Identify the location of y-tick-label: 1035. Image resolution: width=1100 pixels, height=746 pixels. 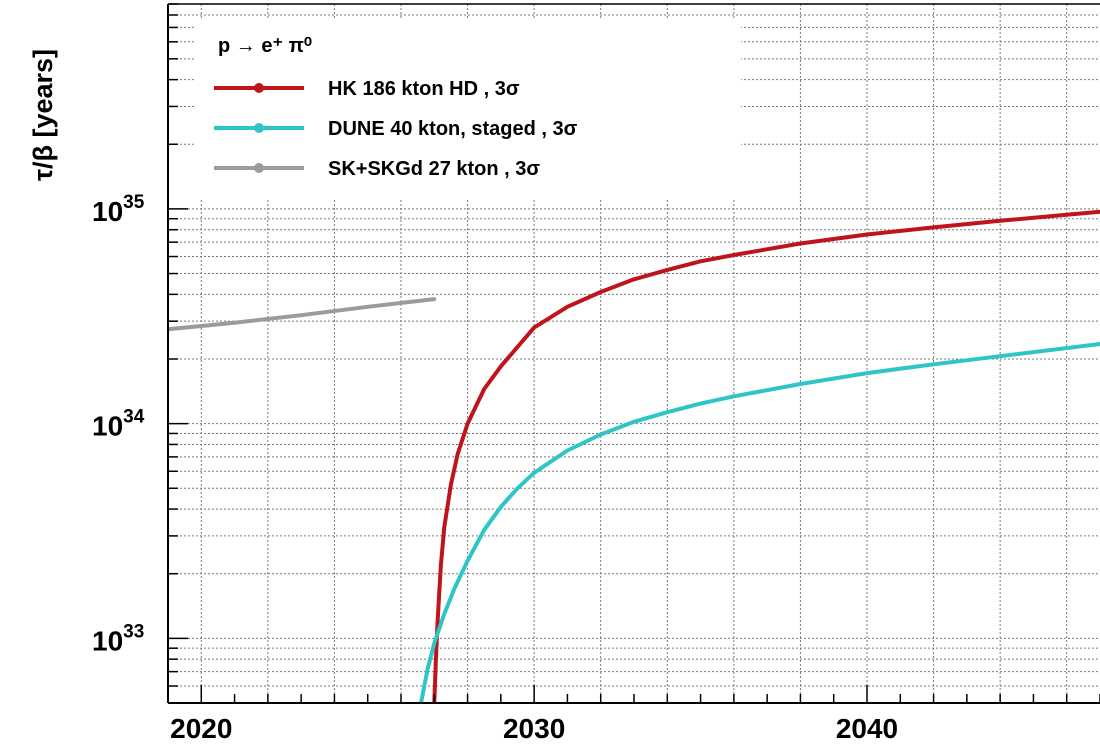
(118, 209).